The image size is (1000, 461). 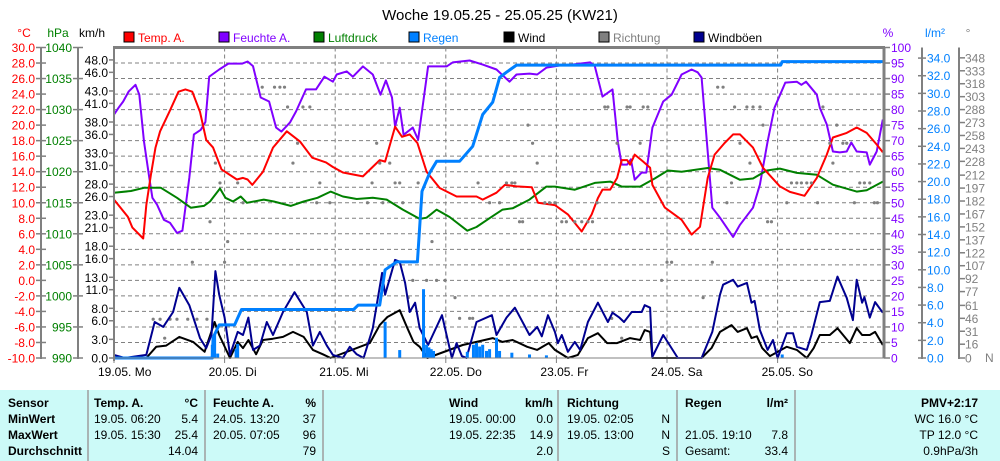 What do you see at coordinates (975, 136) in the screenshot?
I see `direction-tick-label: 258` at bounding box center [975, 136].